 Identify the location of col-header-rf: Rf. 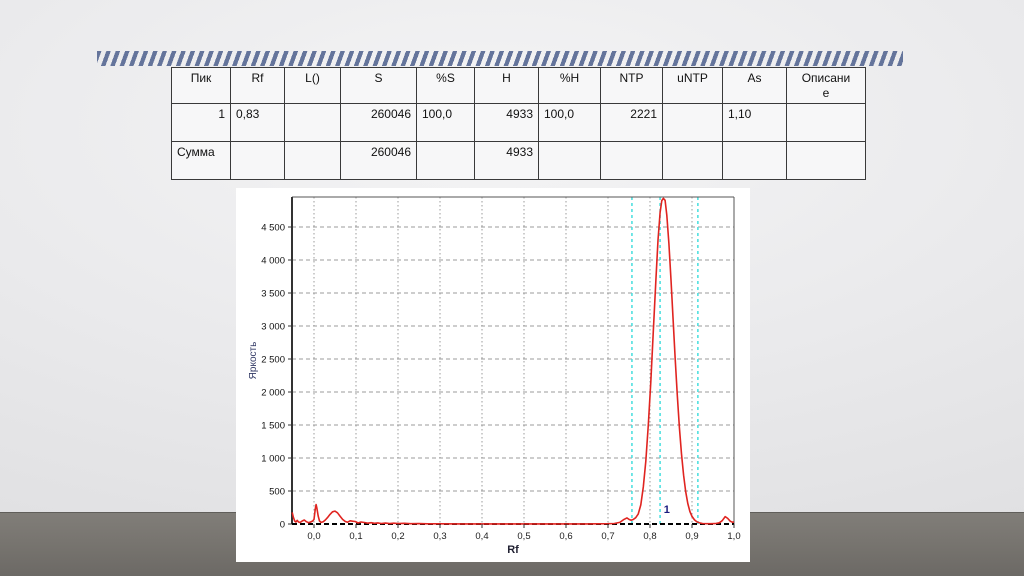
(257, 85).